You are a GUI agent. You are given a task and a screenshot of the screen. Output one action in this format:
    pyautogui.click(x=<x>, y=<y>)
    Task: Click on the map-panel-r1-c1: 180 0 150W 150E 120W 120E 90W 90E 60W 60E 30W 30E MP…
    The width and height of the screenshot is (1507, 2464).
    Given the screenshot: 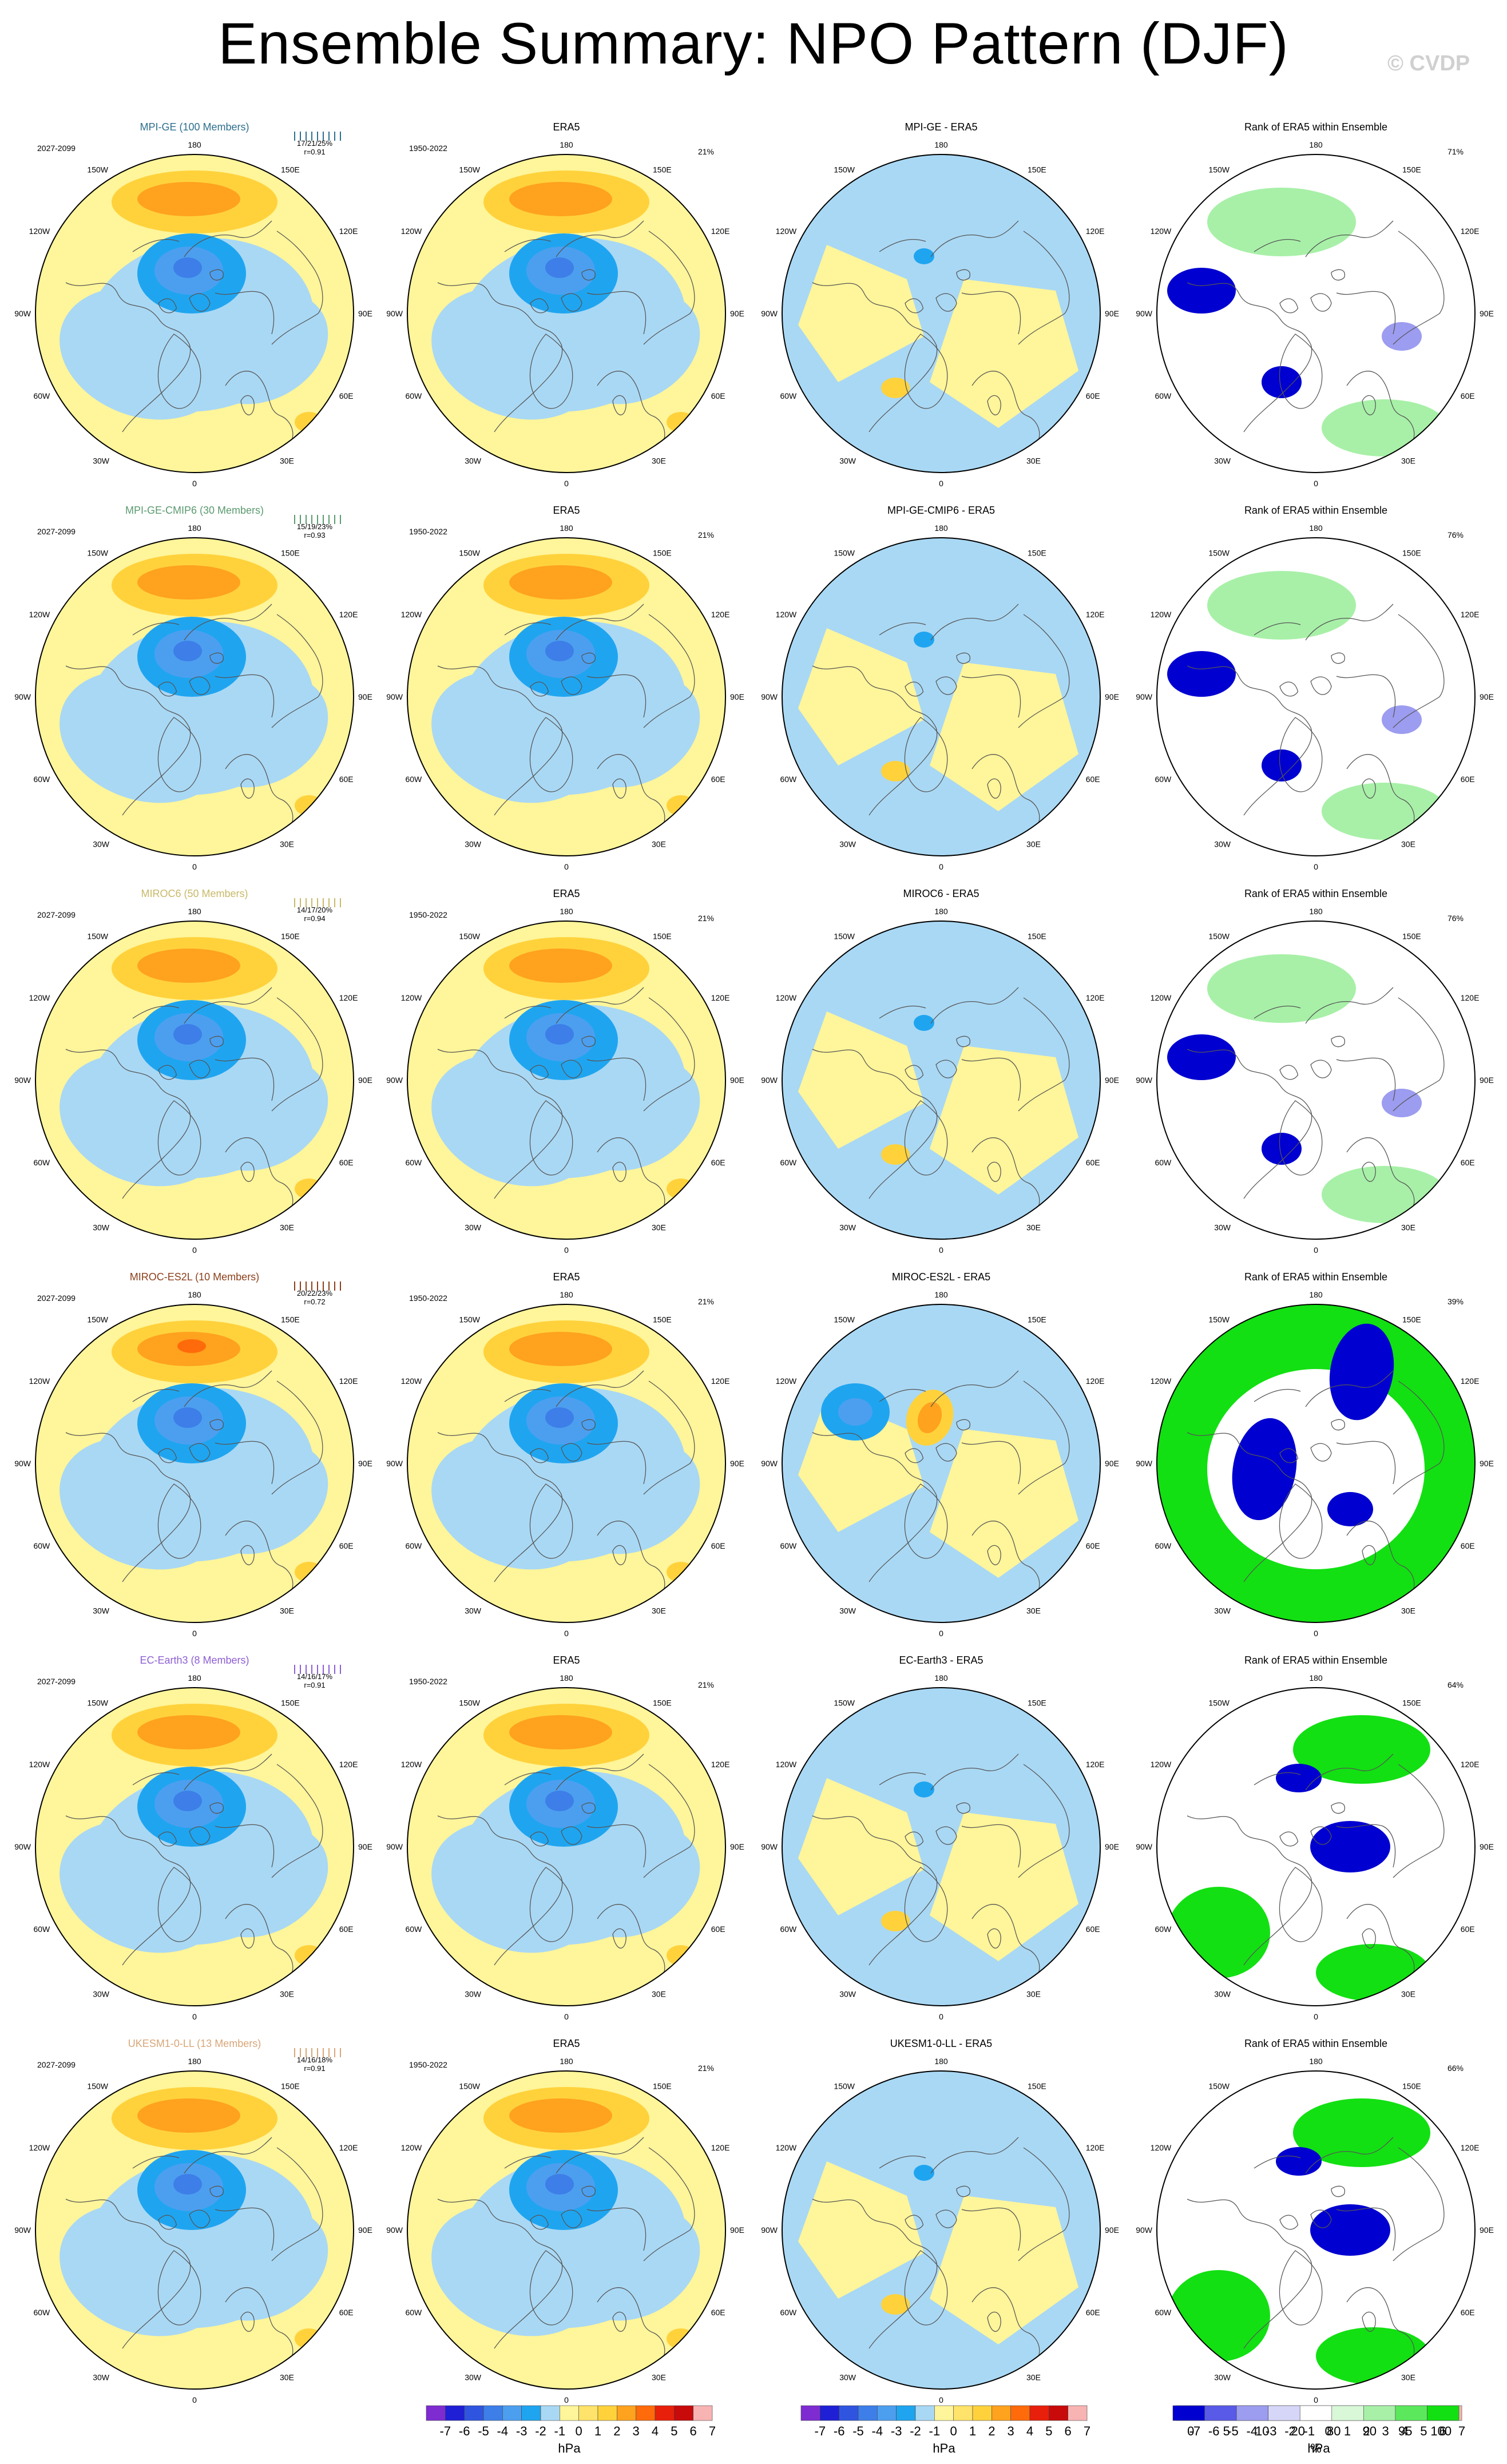 What is the action you would take?
    pyautogui.click(x=193, y=304)
    